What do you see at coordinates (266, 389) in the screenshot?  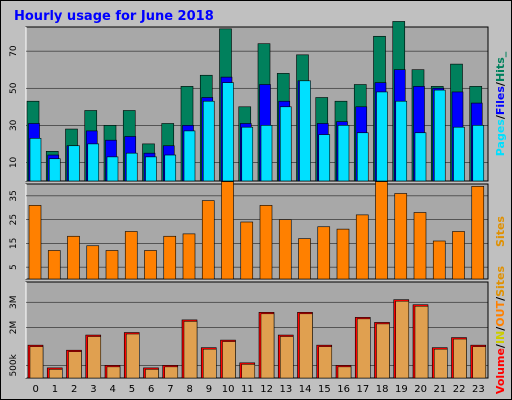 I see `x-tick-label: 12` at bounding box center [266, 389].